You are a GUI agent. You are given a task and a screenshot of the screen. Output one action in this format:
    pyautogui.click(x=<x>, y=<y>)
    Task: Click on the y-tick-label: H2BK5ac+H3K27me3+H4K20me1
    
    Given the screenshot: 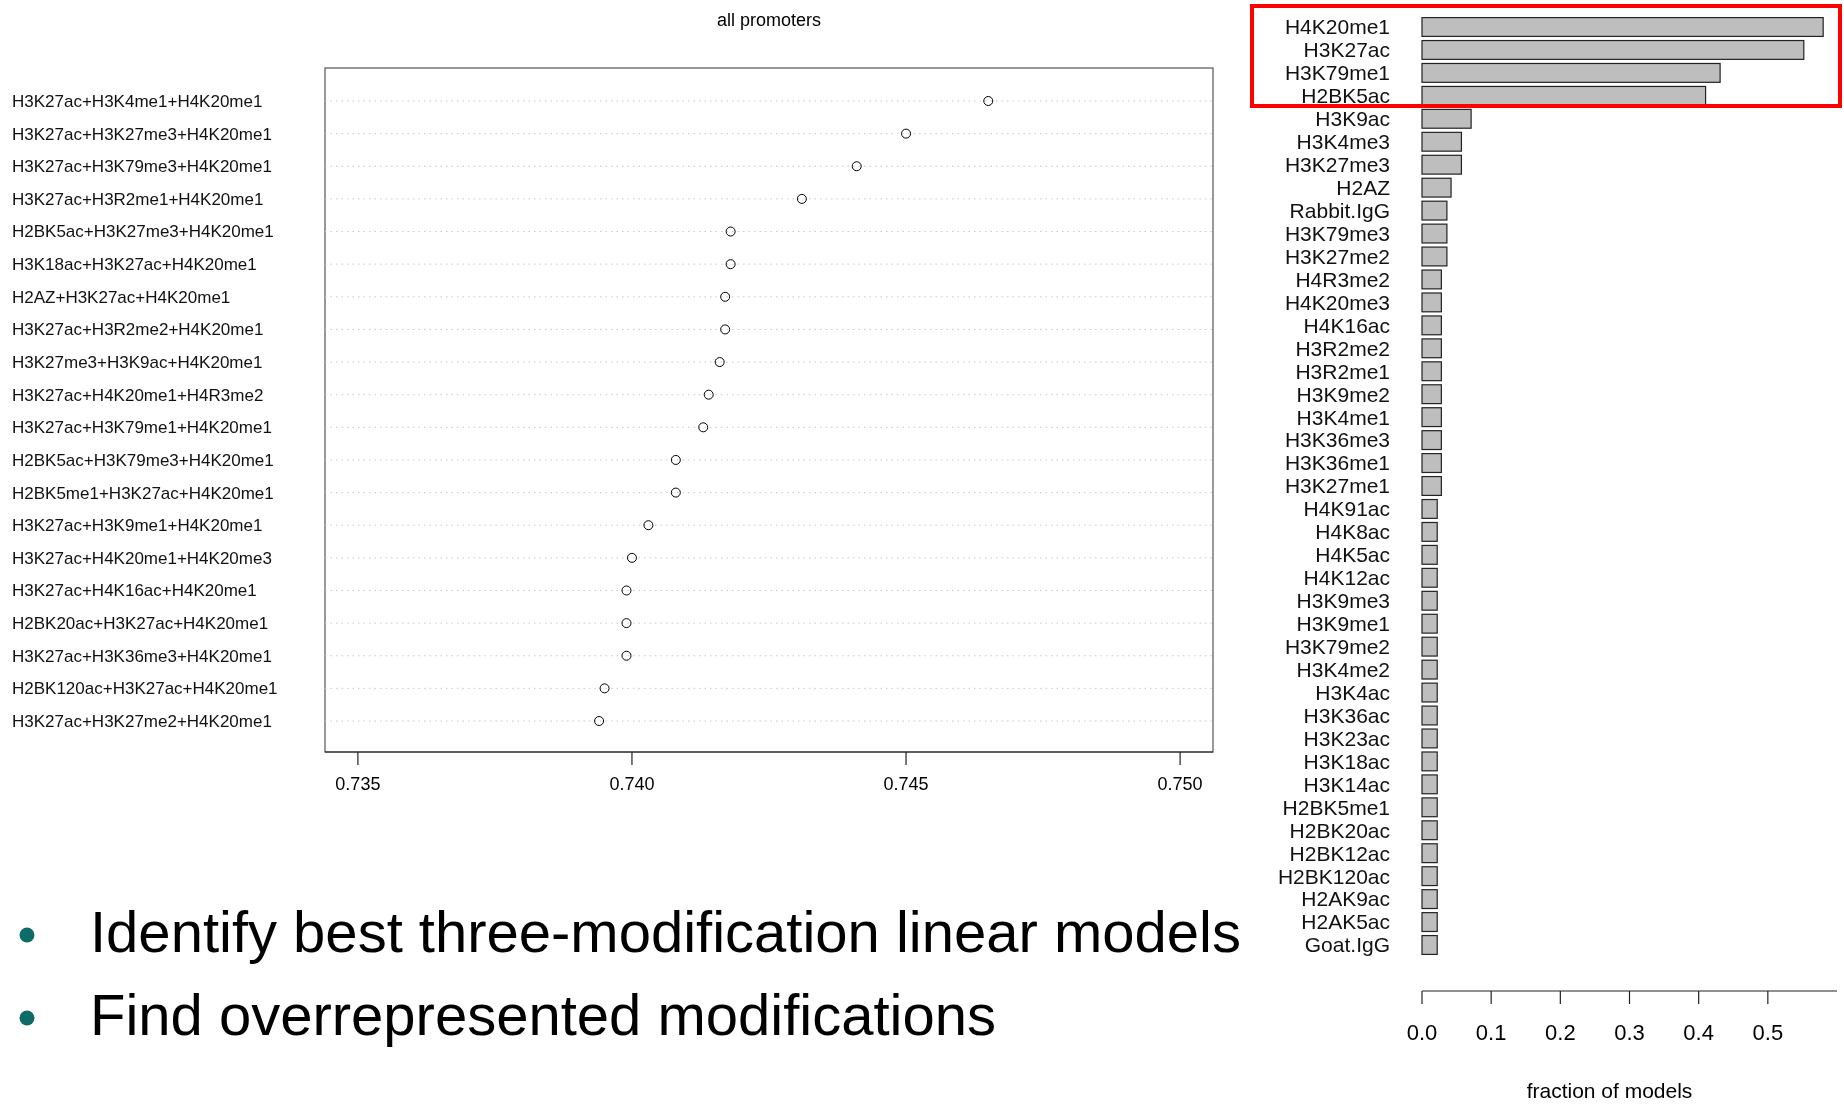 What is the action you would take?
    pyautogui.click(x=143, y=232)
    